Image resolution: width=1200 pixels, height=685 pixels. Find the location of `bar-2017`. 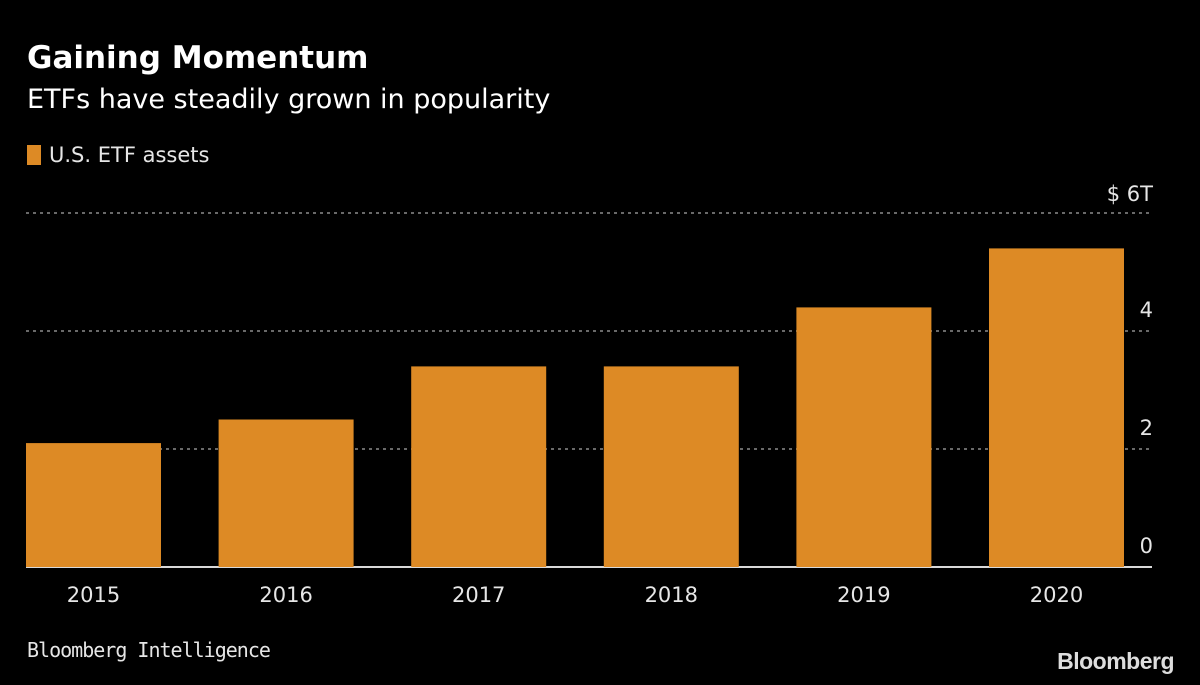

bar-2017 is located at coordinates (479, 466).